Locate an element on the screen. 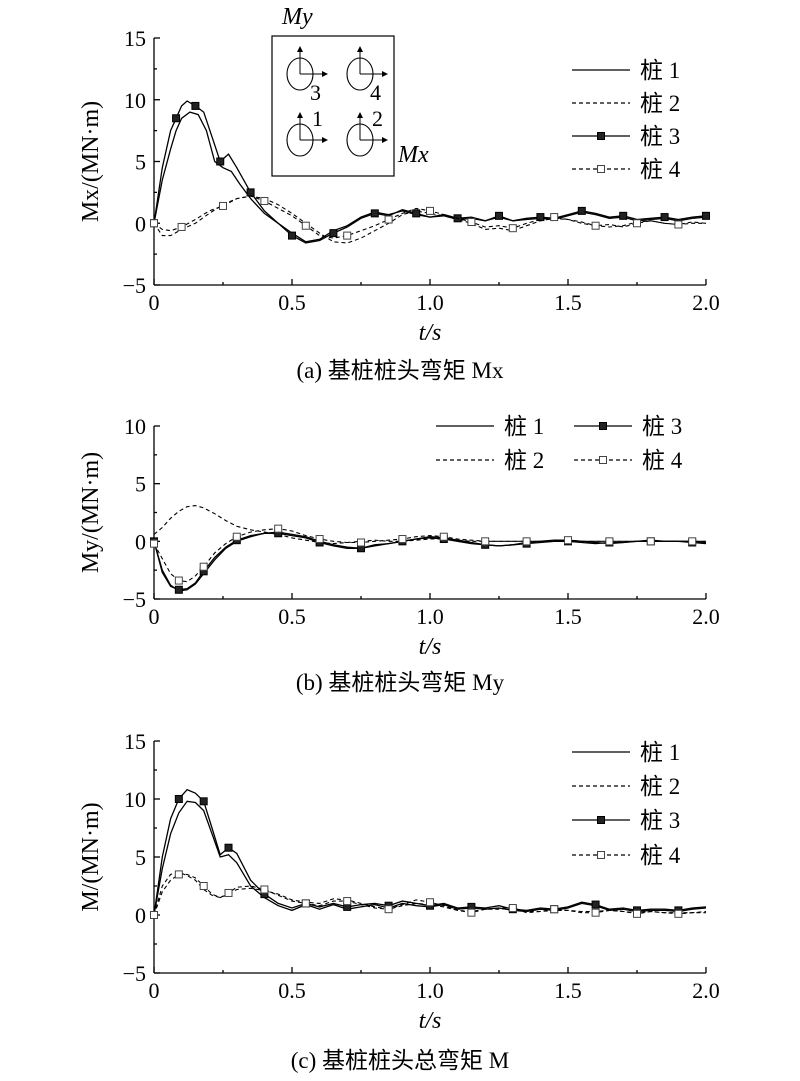 The width and height of the screenshot is (800, 1081). pile-number: 3 is located at coordinates (315, 92).